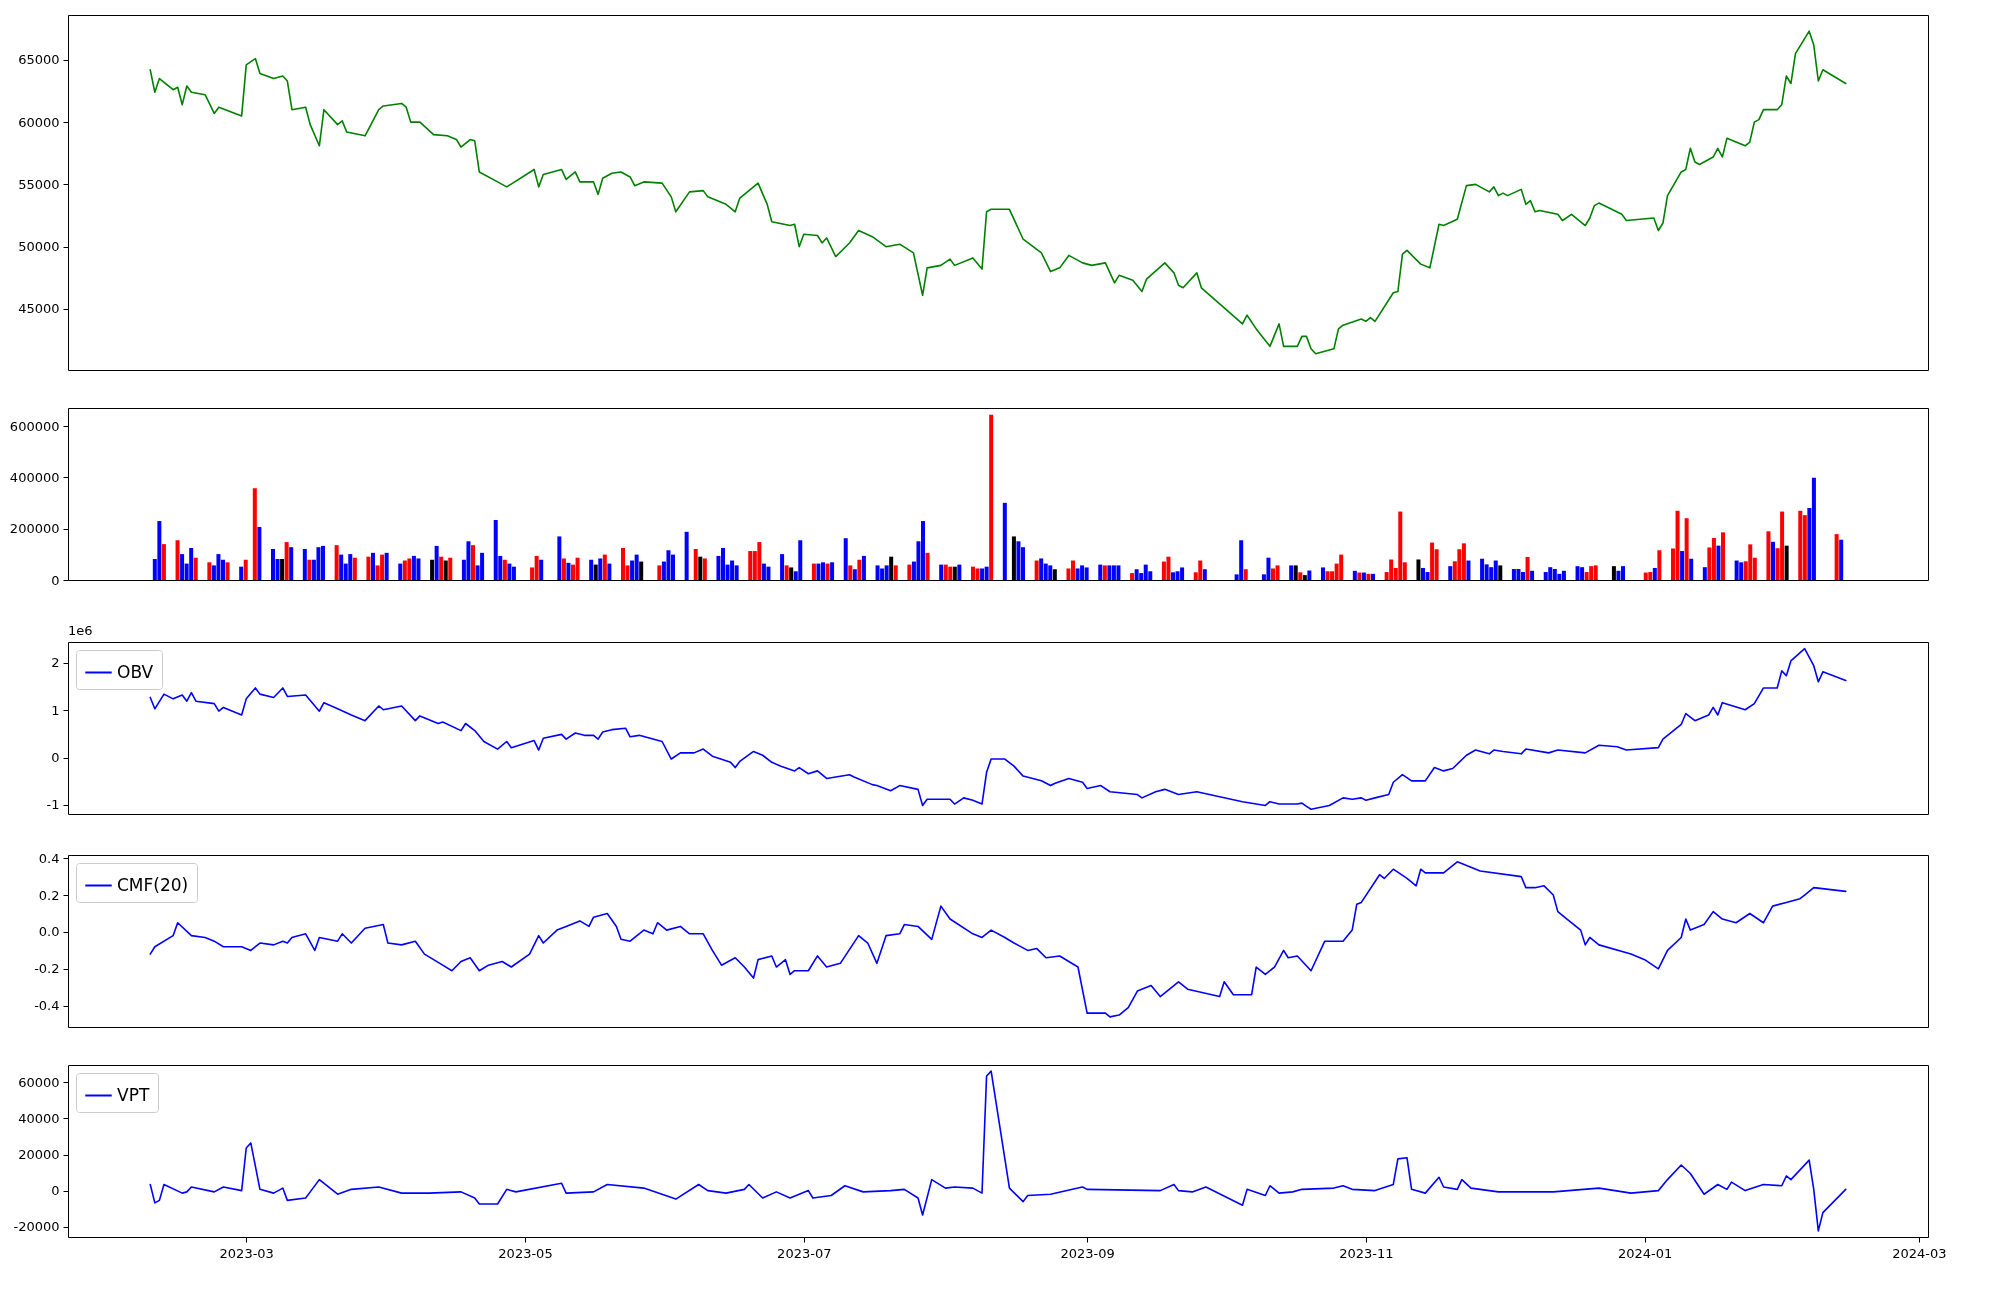 This screenshot has height=1300, width=2000. What do you see at coordinates (47, 1006) in the screenshot?
I see `y-tick-label: -0.4` at bounding box center [47, 1006].